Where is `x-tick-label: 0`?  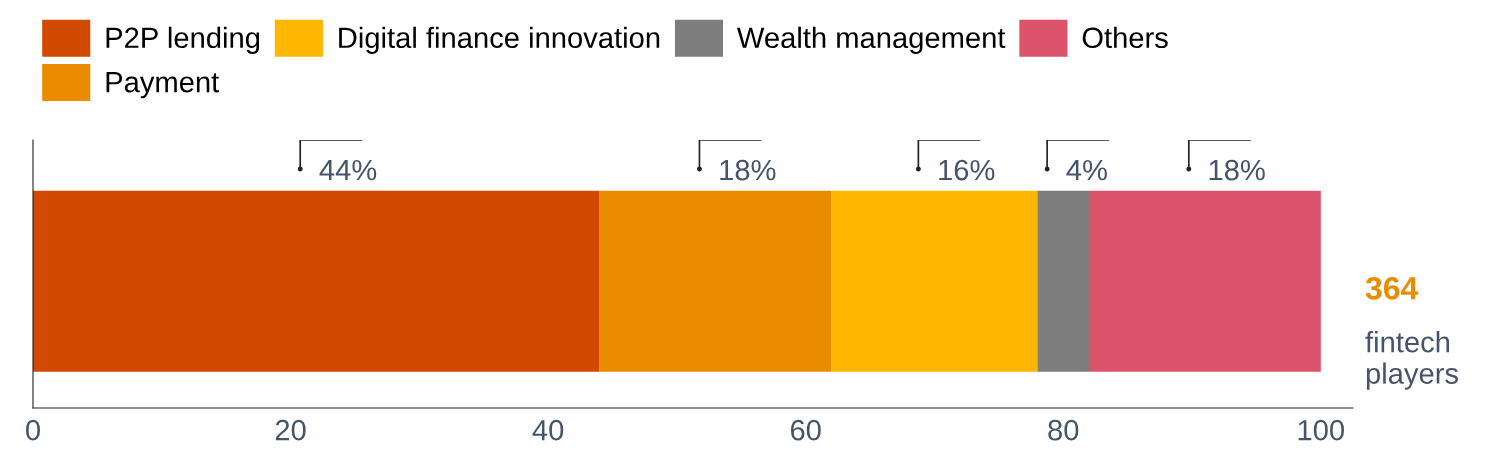
x-tick-label: 0 is located at coordinates (33, 430).